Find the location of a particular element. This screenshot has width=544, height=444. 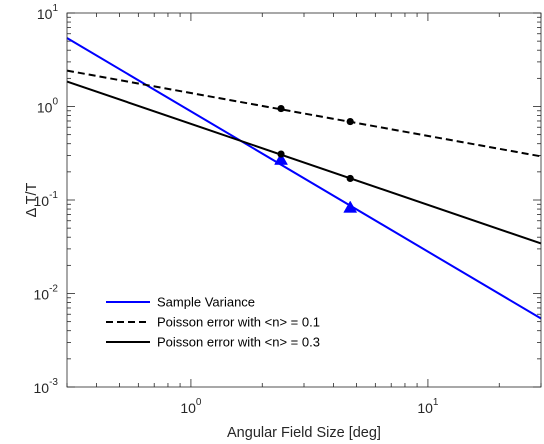

y-tick-label: 10⁻³ is located at coordinates (46, 386).